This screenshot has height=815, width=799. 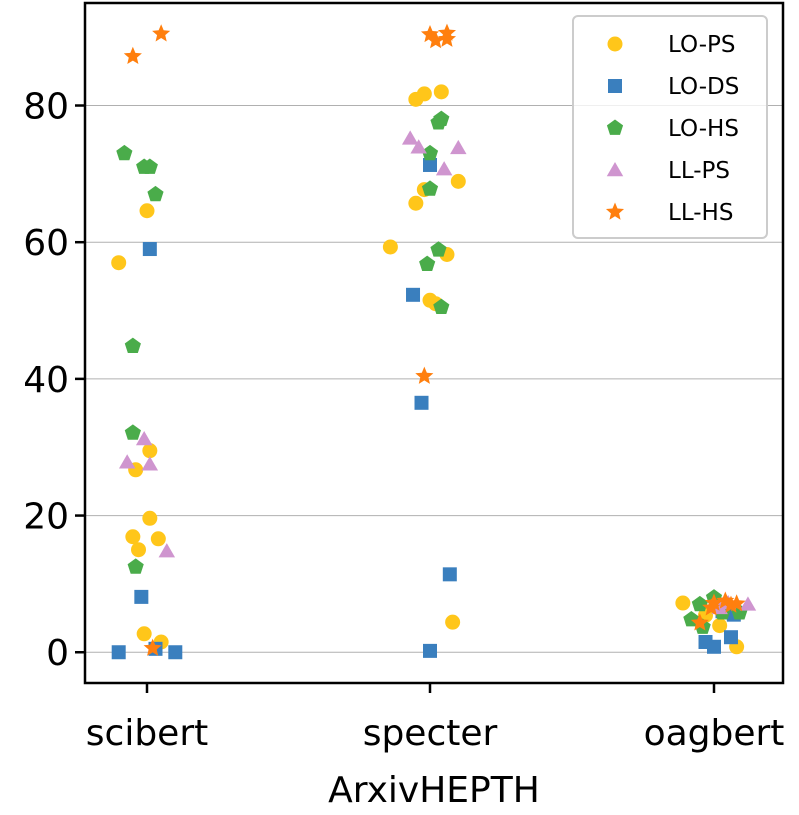 What do you see at coordinates (700, 213) in the screenshot?
I see `legend-label-ll-hs: LL-HS` at bounding box center [700, 213].